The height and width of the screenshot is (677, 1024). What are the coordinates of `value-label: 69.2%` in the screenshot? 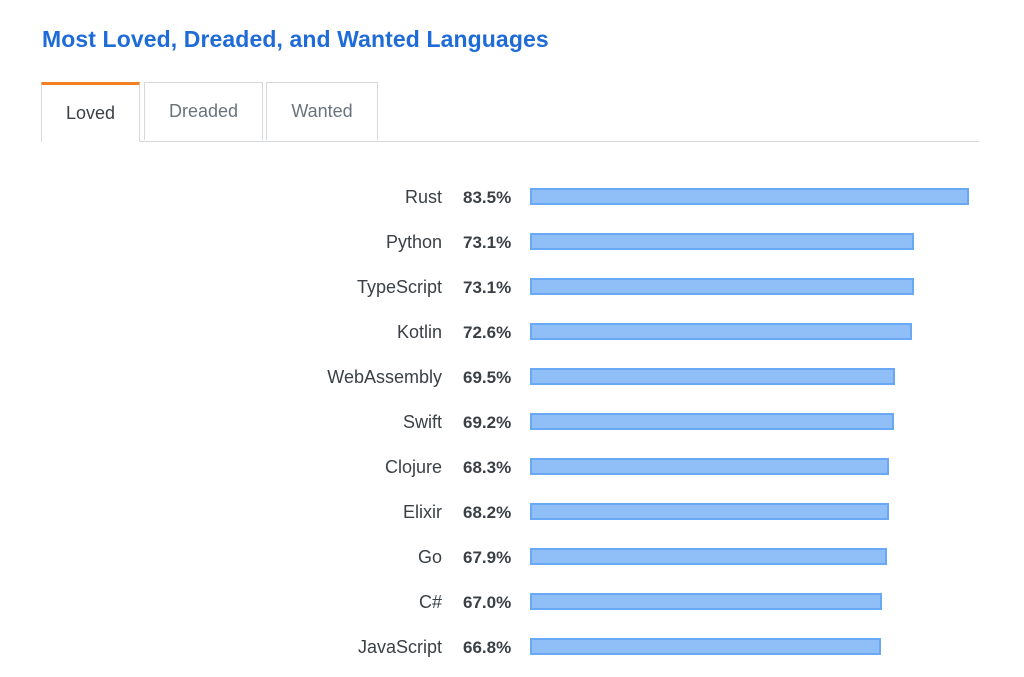 It's located at (487, 422).